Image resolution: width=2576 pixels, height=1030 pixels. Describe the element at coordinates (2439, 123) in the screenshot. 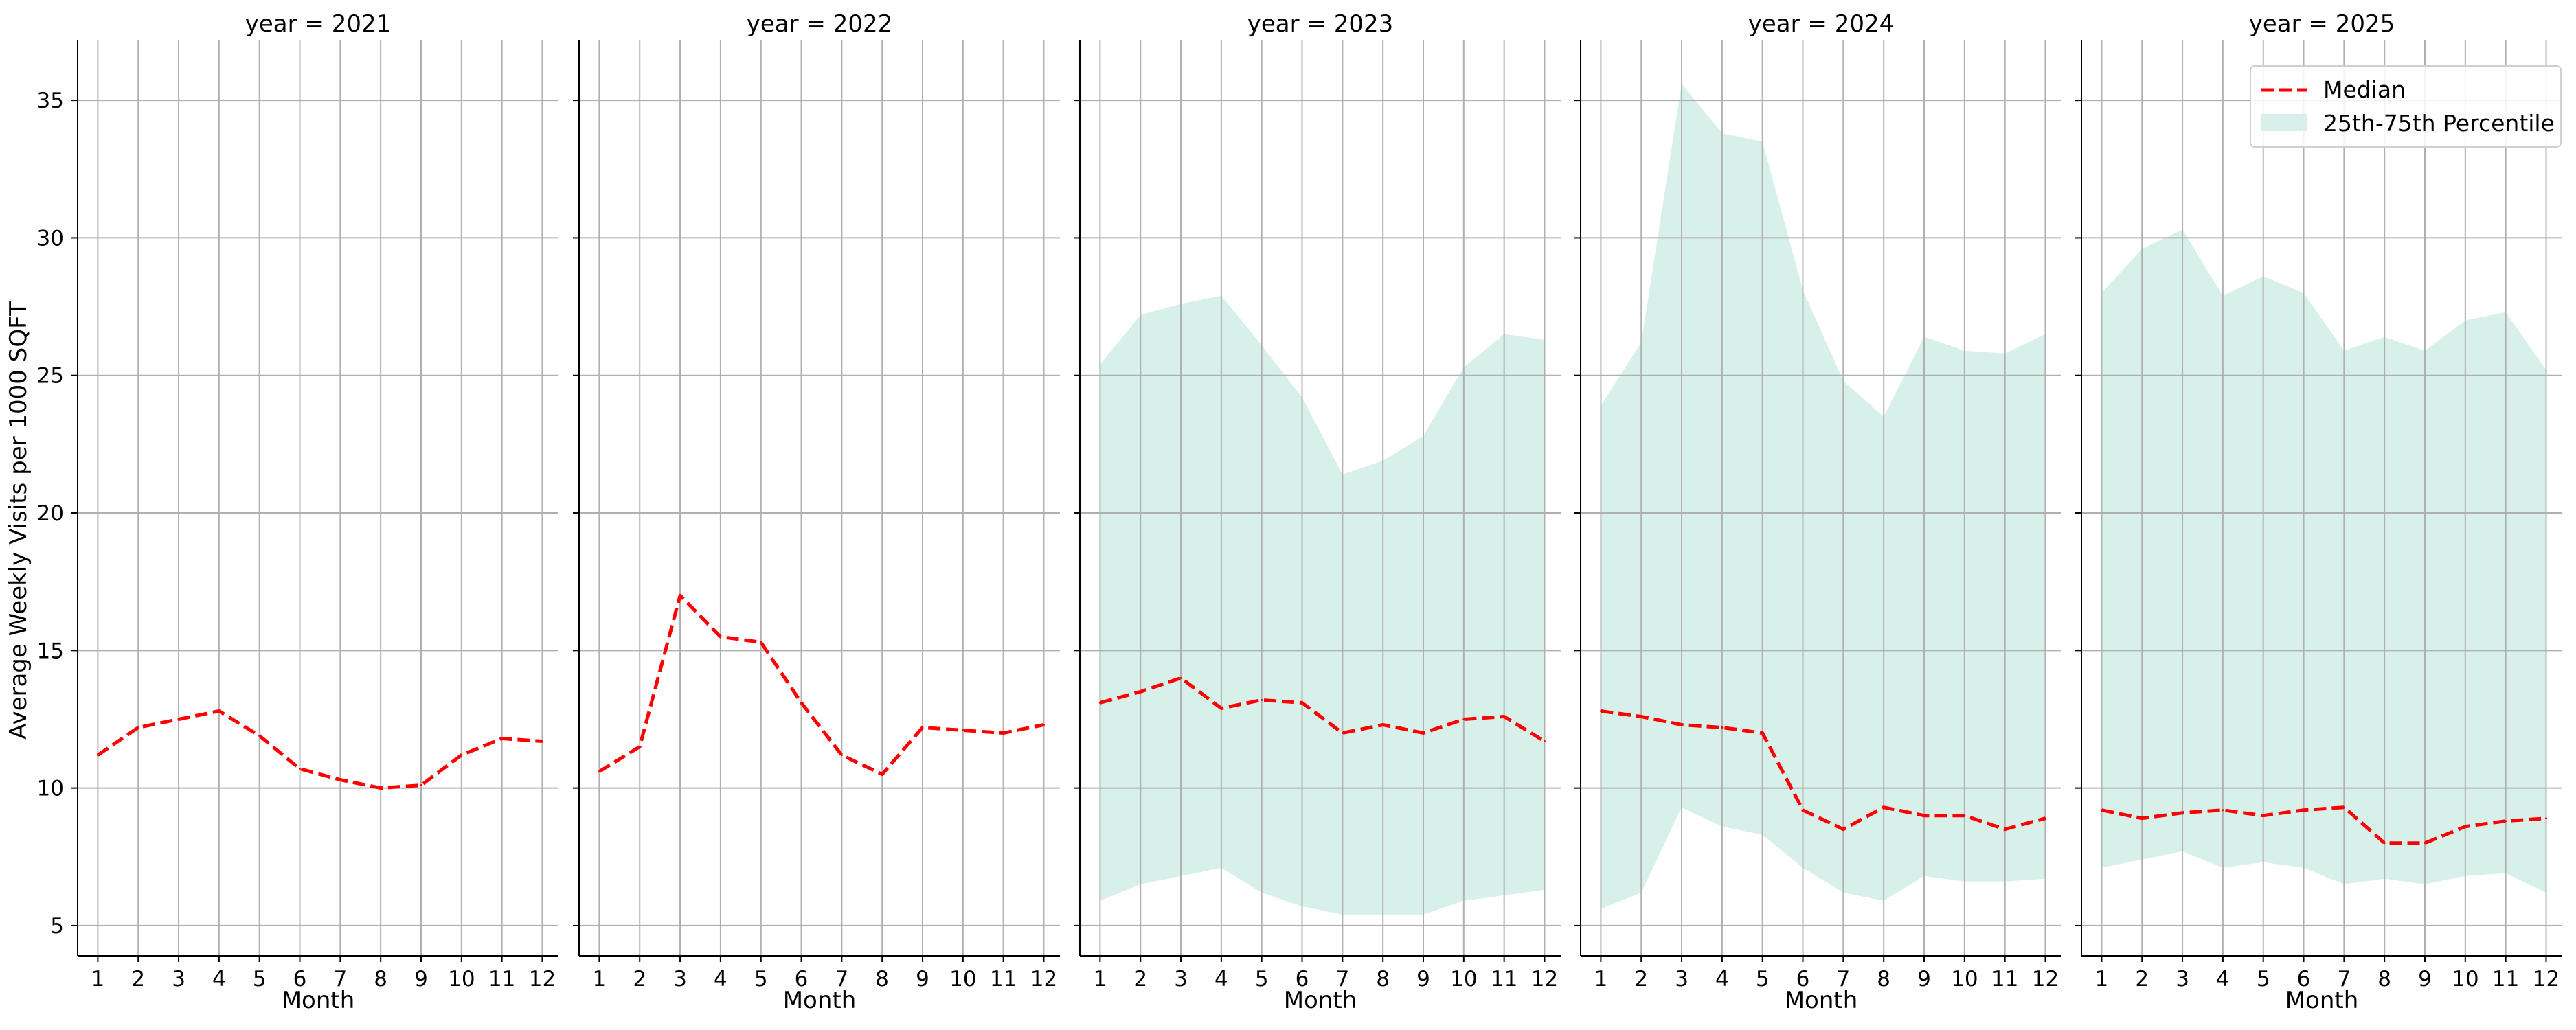

I see `legend-band-label: 25th-75th Percentile` at that location.